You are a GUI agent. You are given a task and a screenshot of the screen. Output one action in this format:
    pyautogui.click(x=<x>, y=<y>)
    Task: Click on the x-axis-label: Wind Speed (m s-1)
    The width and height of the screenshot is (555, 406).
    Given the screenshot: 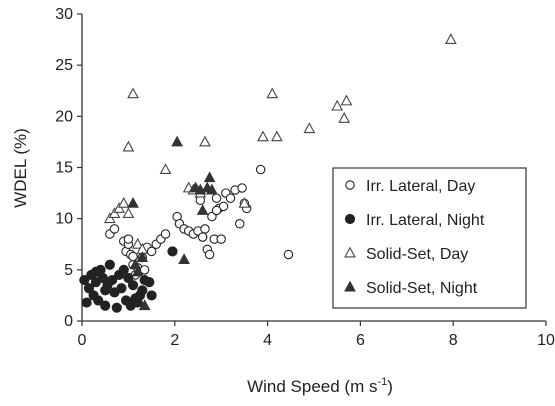 What is the action you would take?
    pyautogui.click(x=320, y=386)
    